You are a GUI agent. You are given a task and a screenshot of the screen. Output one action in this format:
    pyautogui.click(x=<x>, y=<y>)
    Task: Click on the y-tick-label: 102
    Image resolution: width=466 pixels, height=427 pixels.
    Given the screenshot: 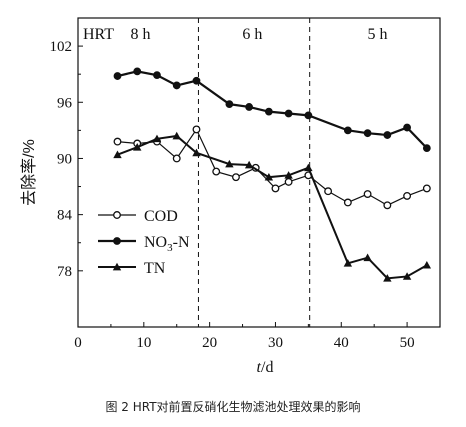 What is the action you would take?
    pyautogui.click(x=61, y=47)
    